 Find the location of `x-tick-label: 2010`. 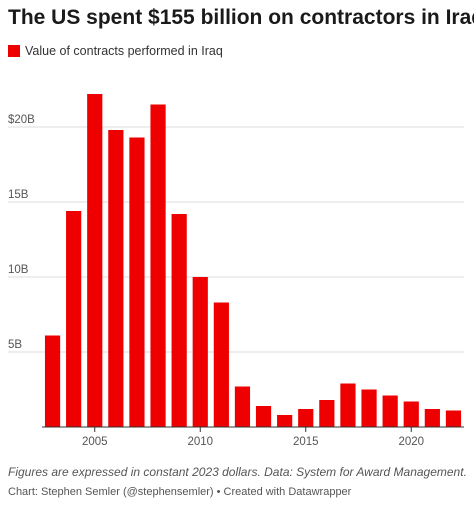

x-tick-label: 2010 is located at coordinates (200, 442).